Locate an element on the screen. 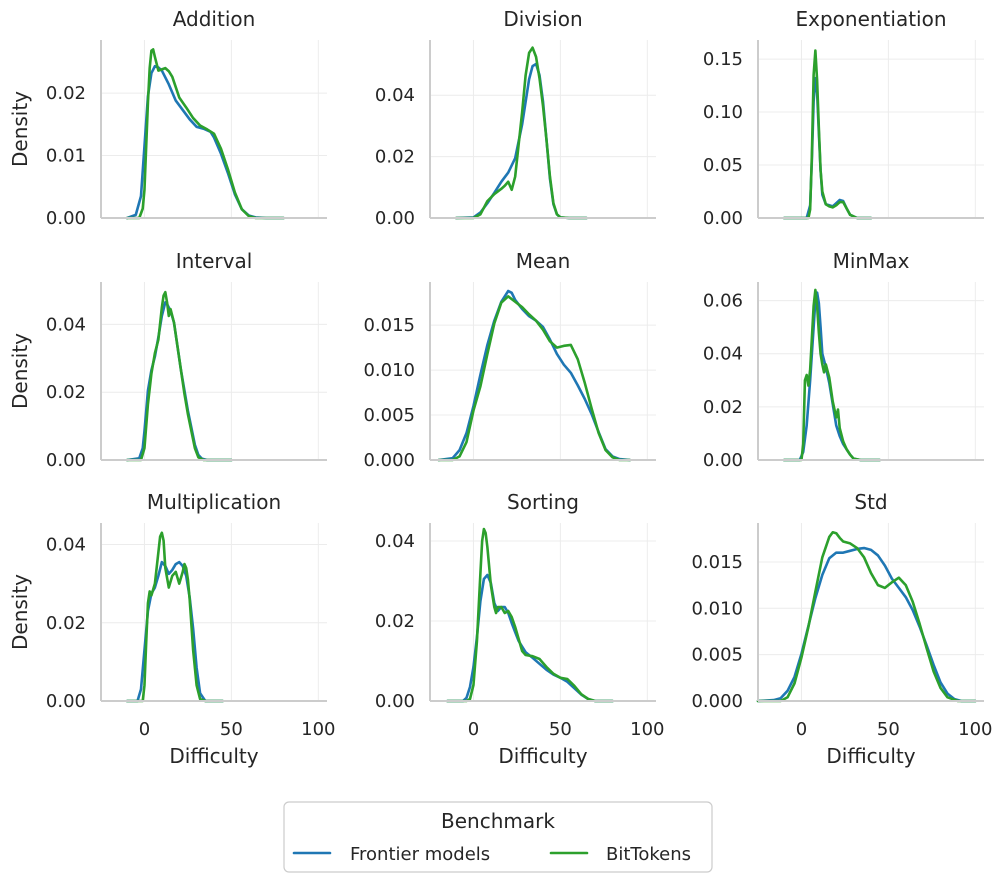 This screenshot has width=997, height=881. panel-mean: Mean 0.000 0.005 0.010 0.015 is located at coordinates (509, 360).